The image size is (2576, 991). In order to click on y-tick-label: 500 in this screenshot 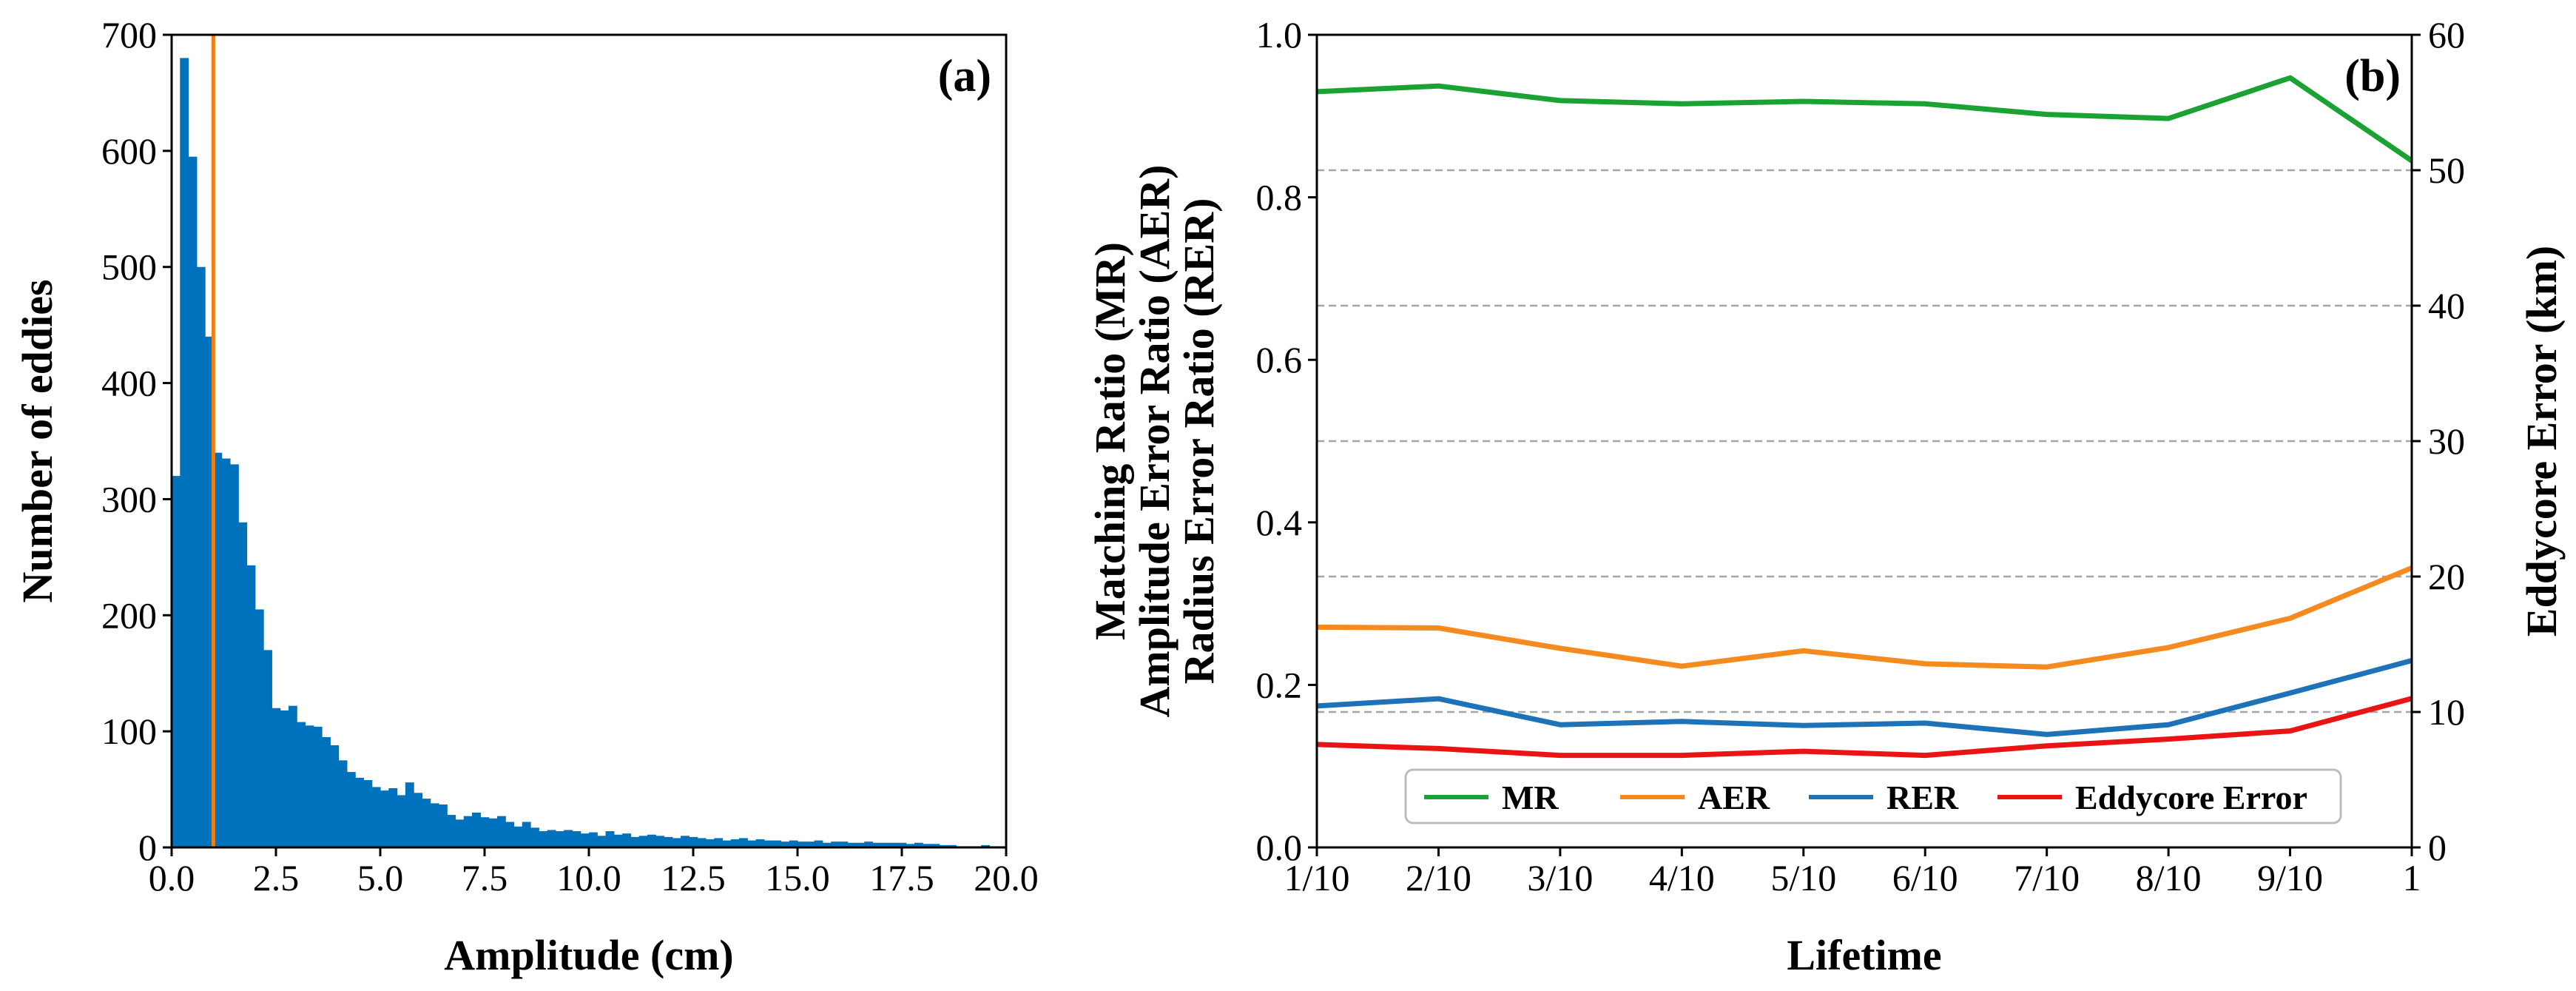, I will do `click(129, 267)`.